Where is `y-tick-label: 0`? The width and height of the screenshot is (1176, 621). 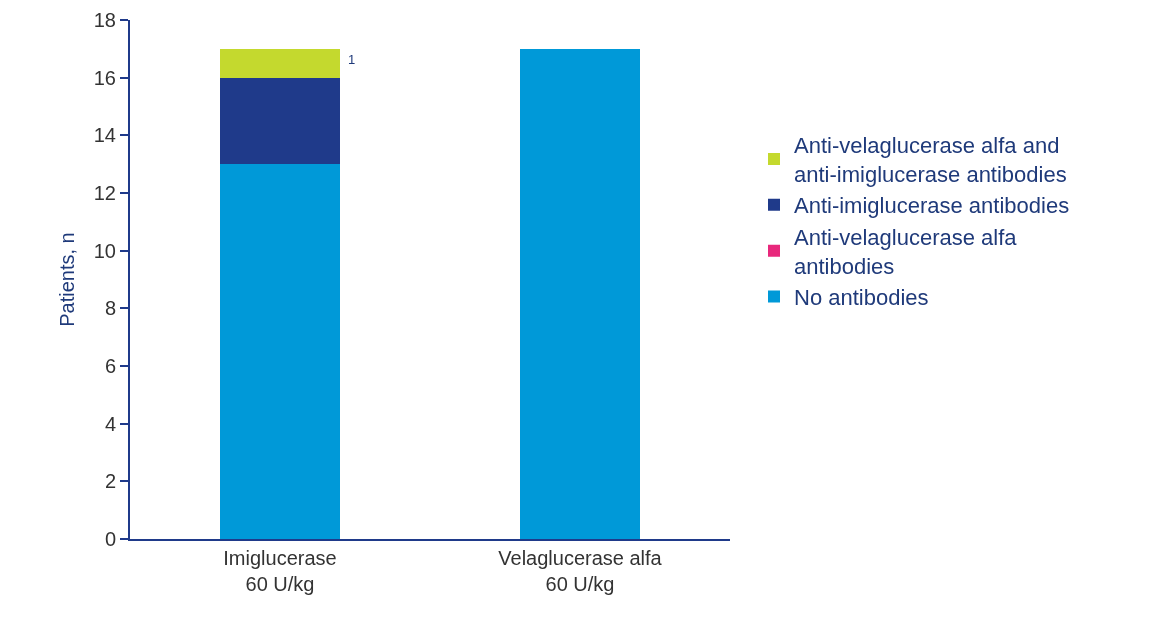 y-tick-label: 0 is located at coordinates (110, 539).